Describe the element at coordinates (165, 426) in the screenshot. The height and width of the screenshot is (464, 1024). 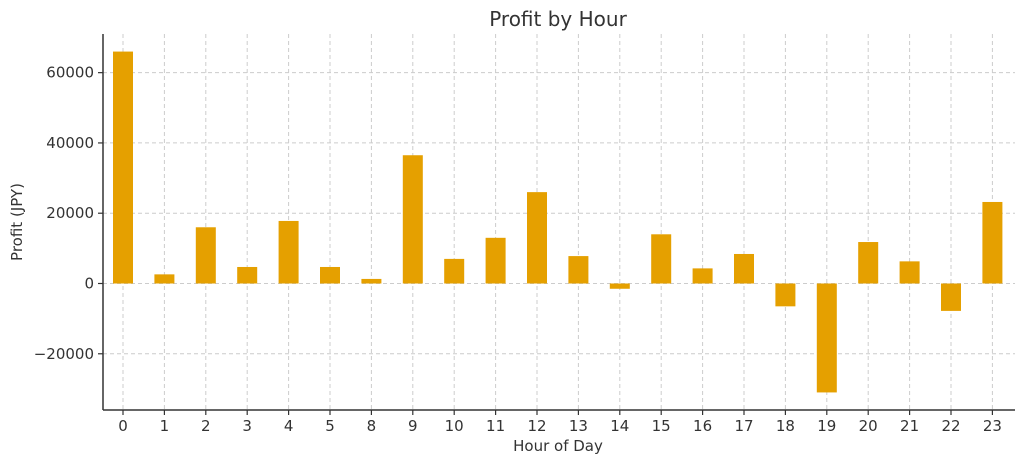
I see `x-tick-label: 1` at that location.